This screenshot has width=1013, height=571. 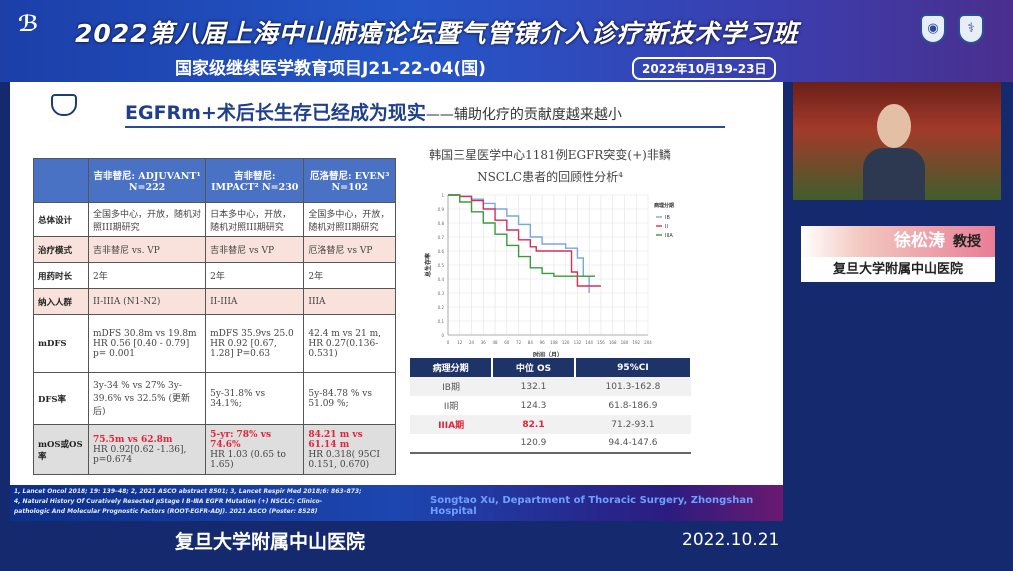 What do you see at coordinates (533, 405) in the screenshot?
I see `os-cell: 124.3` at bounding box center [533, 405].